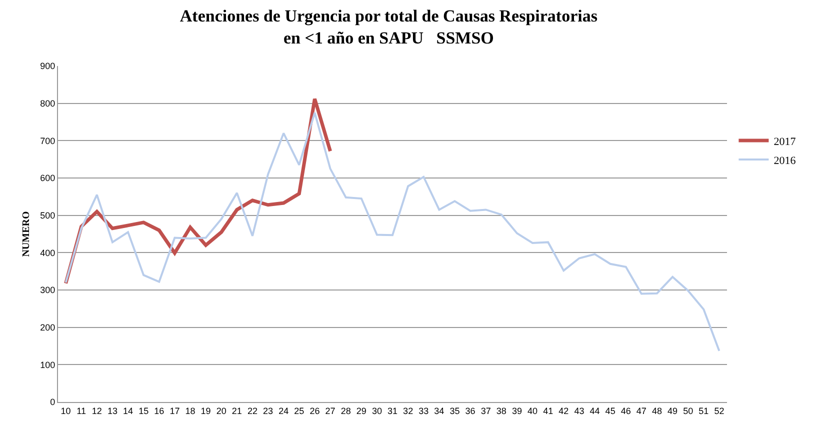  I want to click on x-tick-label: 52, so click(719, 411).